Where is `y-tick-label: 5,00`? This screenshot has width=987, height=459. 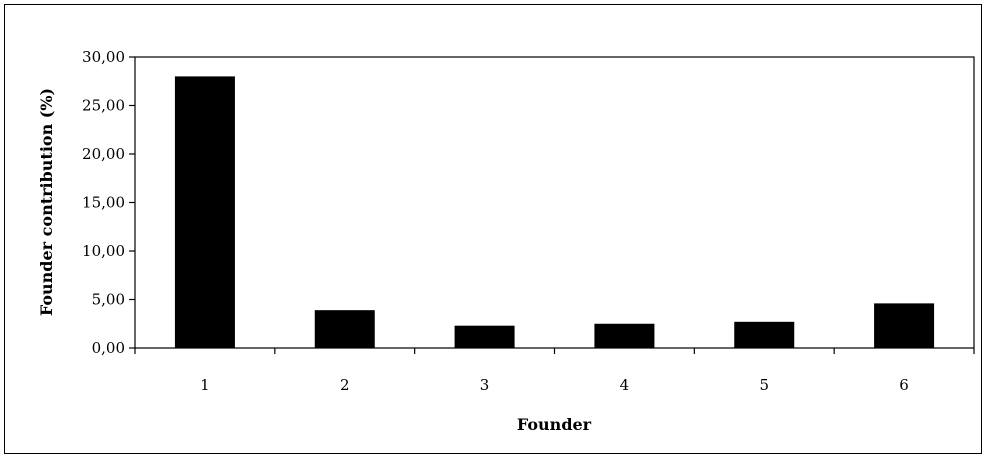 y-tick-label: 5,00 is located at coordinates (108, 300).